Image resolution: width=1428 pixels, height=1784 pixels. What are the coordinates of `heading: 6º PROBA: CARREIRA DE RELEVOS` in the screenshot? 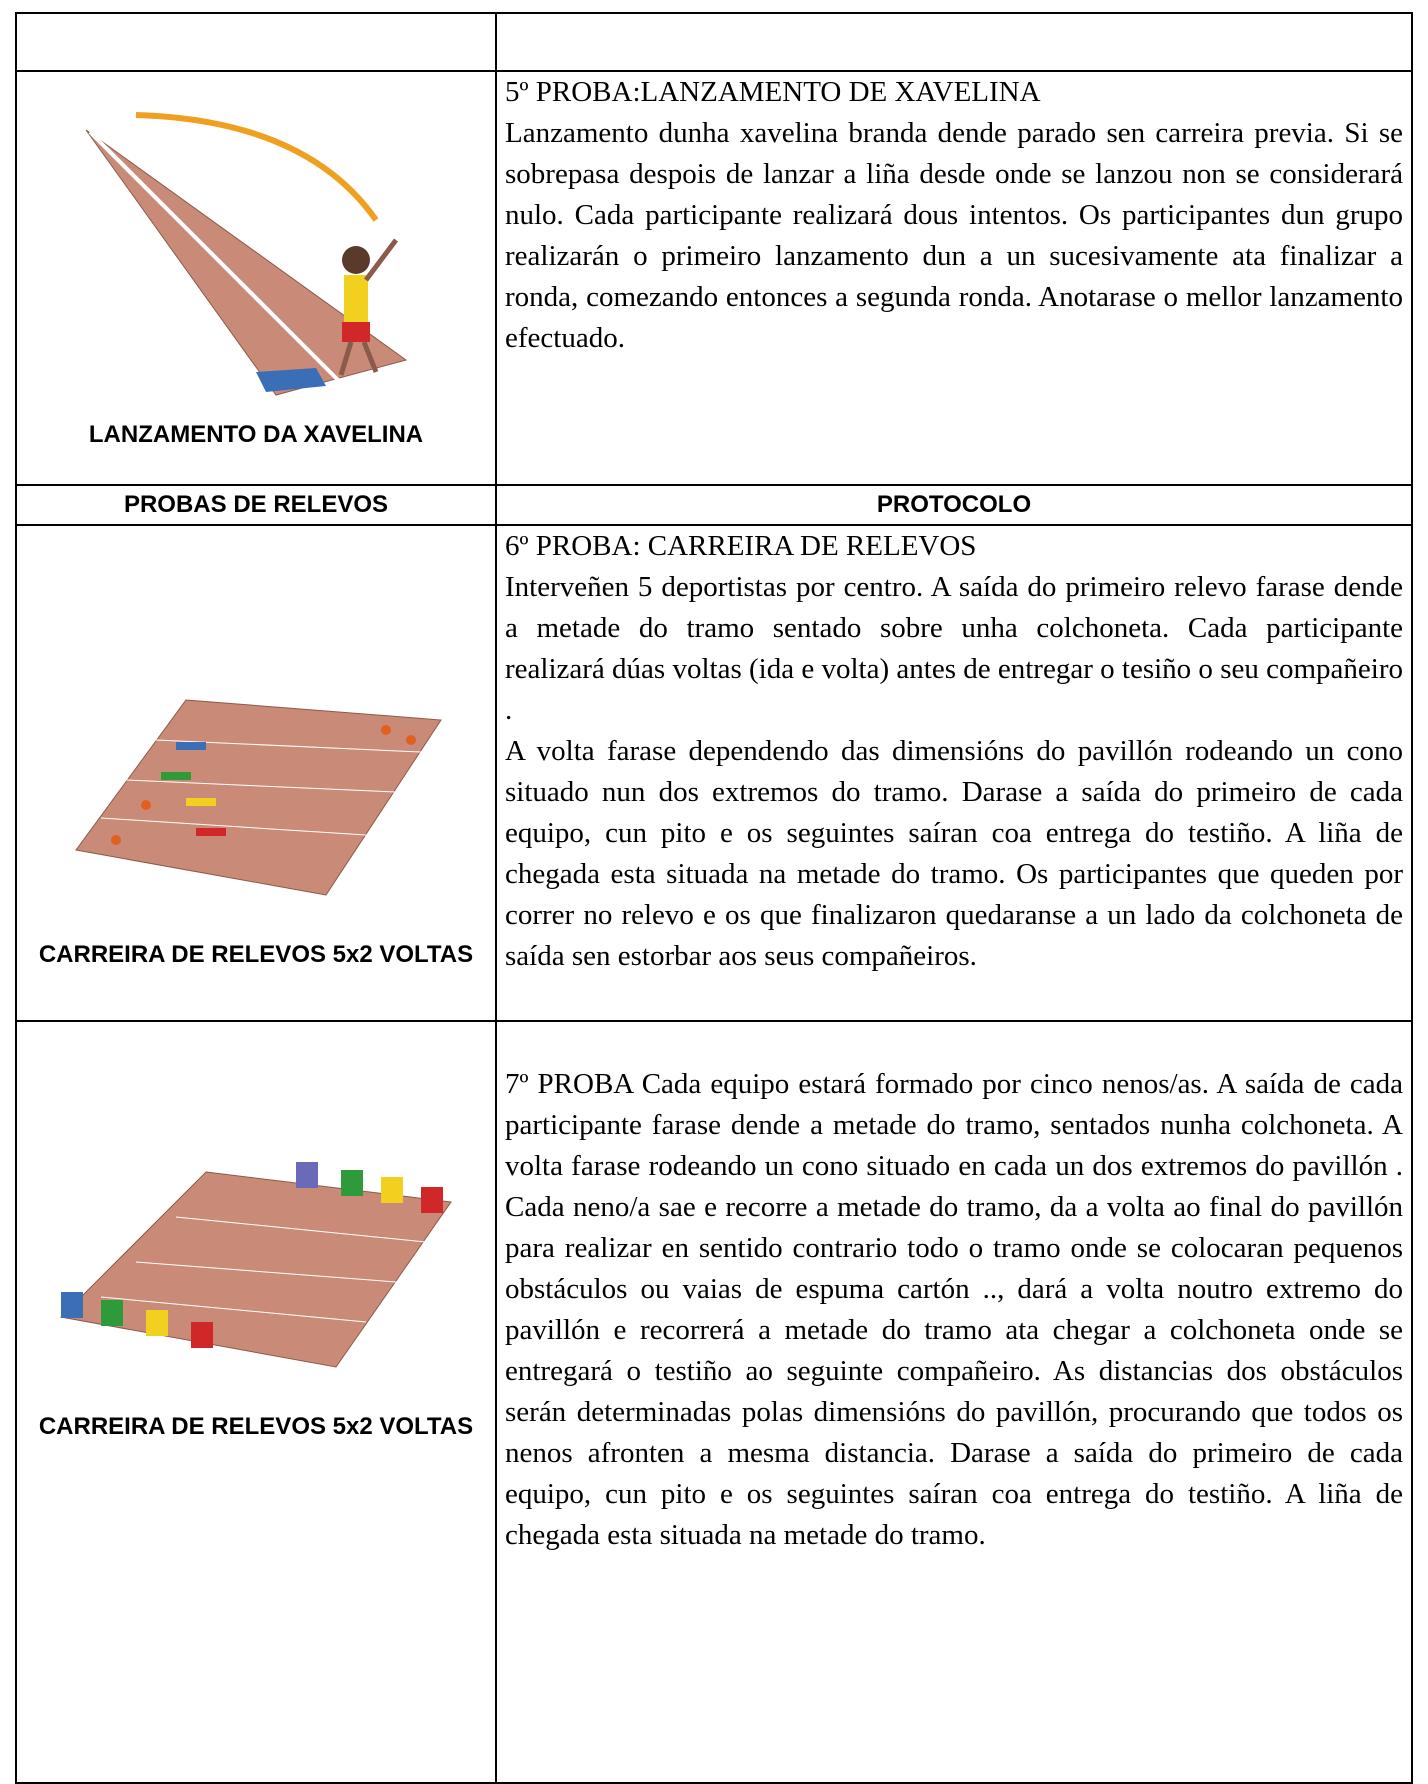 It's located at (741, 546).